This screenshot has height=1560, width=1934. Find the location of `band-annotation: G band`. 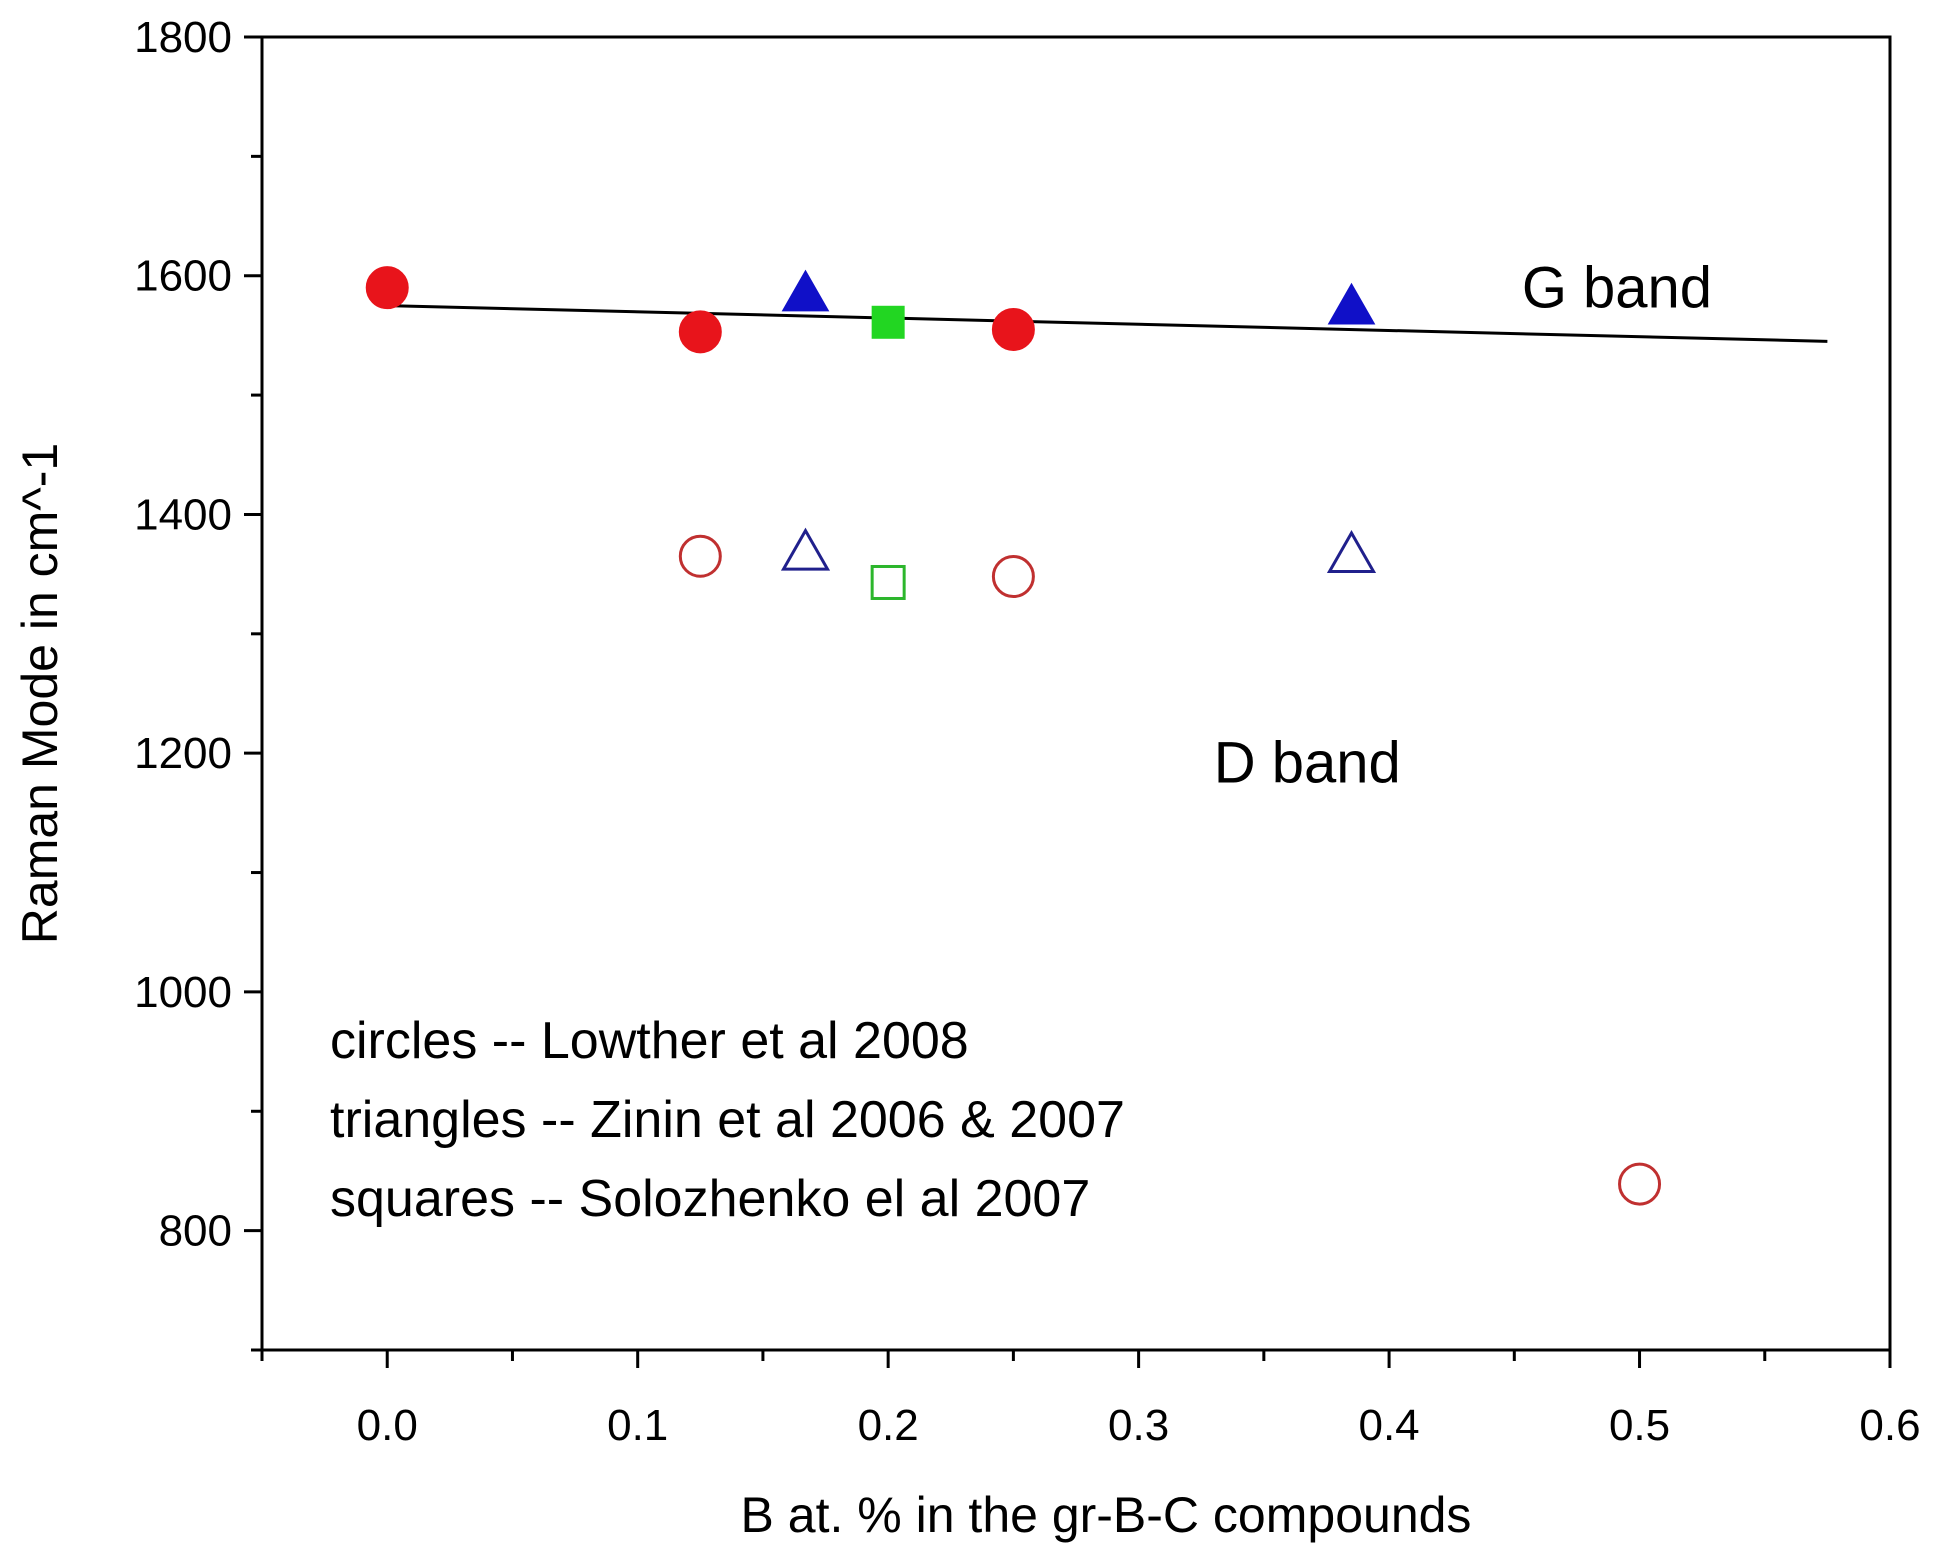

band-annotation: G band is located at coordinates (1617, 288).